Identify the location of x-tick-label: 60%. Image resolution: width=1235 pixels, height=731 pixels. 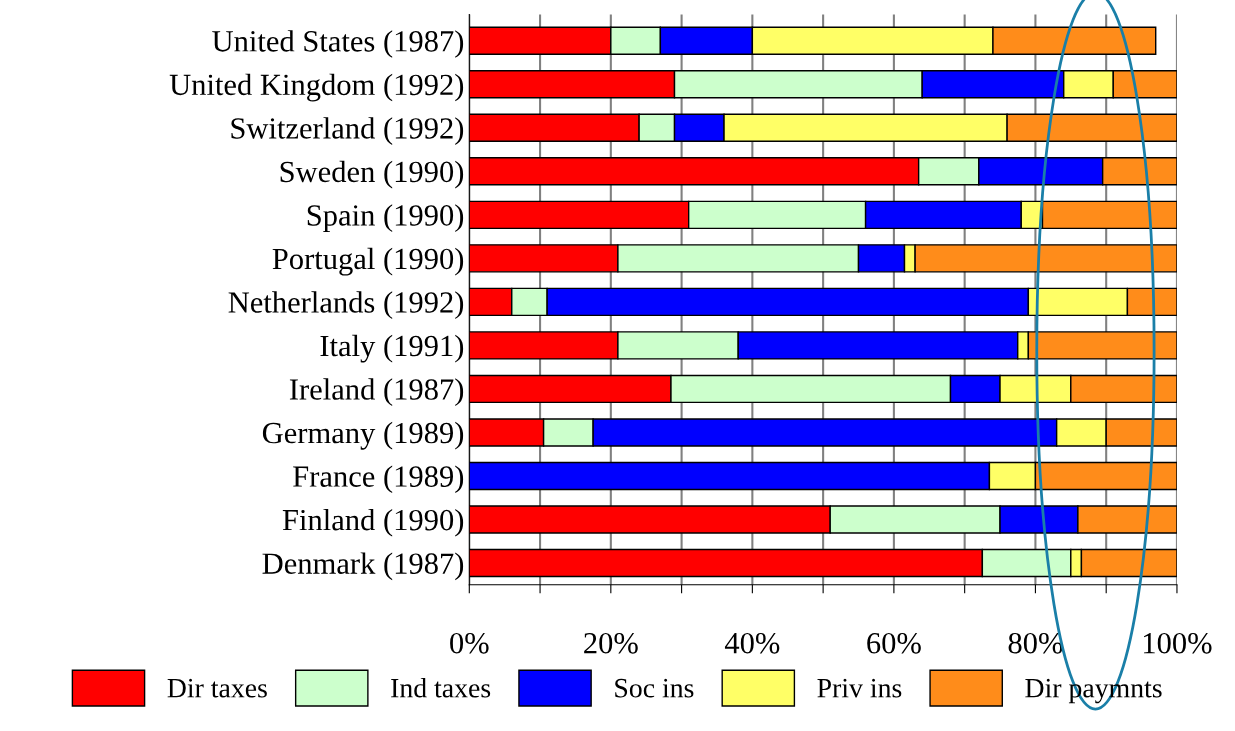
(894, 643).